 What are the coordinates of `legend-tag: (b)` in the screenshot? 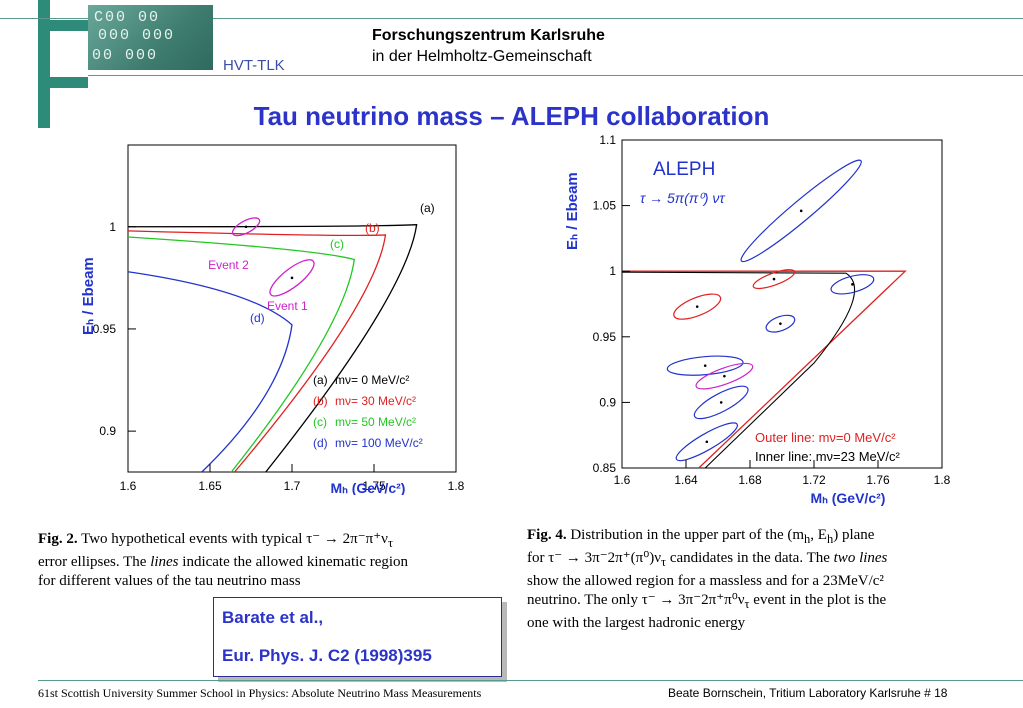 It's located at (320, 401).